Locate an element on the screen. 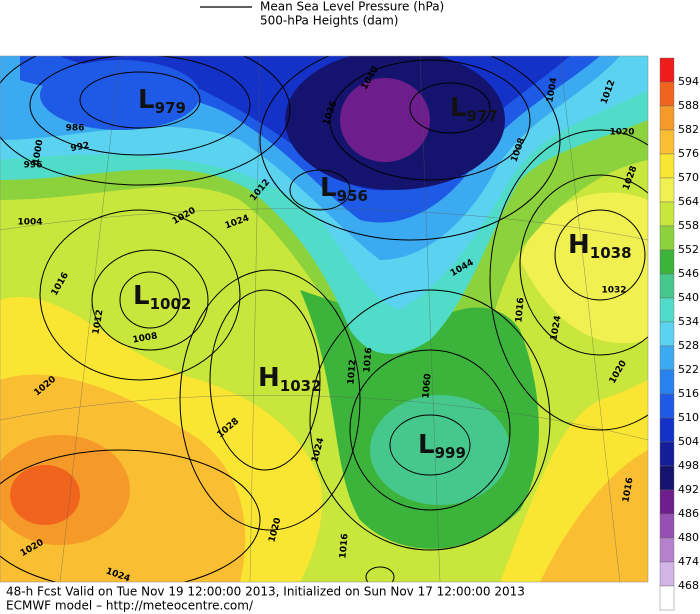 Image resolution: width=700 pixels, height=614 pixels. colorbar-label: 552 is located at coordinates (688, 249).